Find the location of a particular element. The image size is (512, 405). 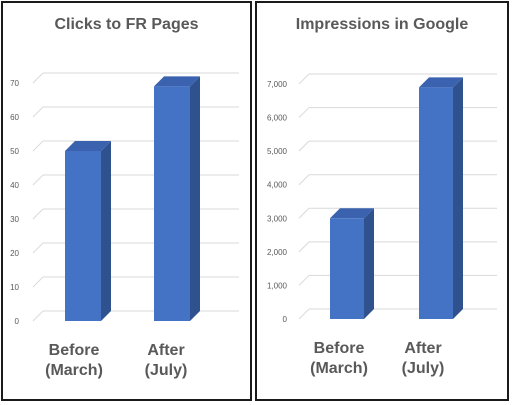

y-tick-label: 2,000 is located at coordinates (277, 252).